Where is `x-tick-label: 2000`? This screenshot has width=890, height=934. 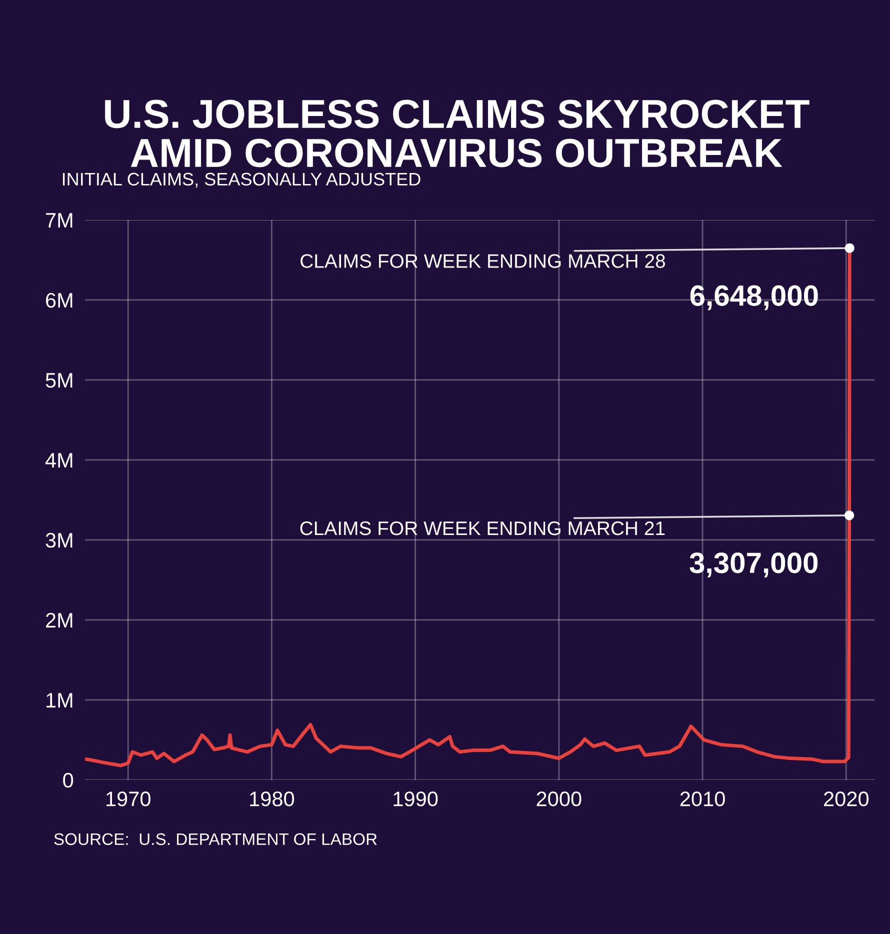
x-tick-label: 2000 is located at coordinates (559, 799).